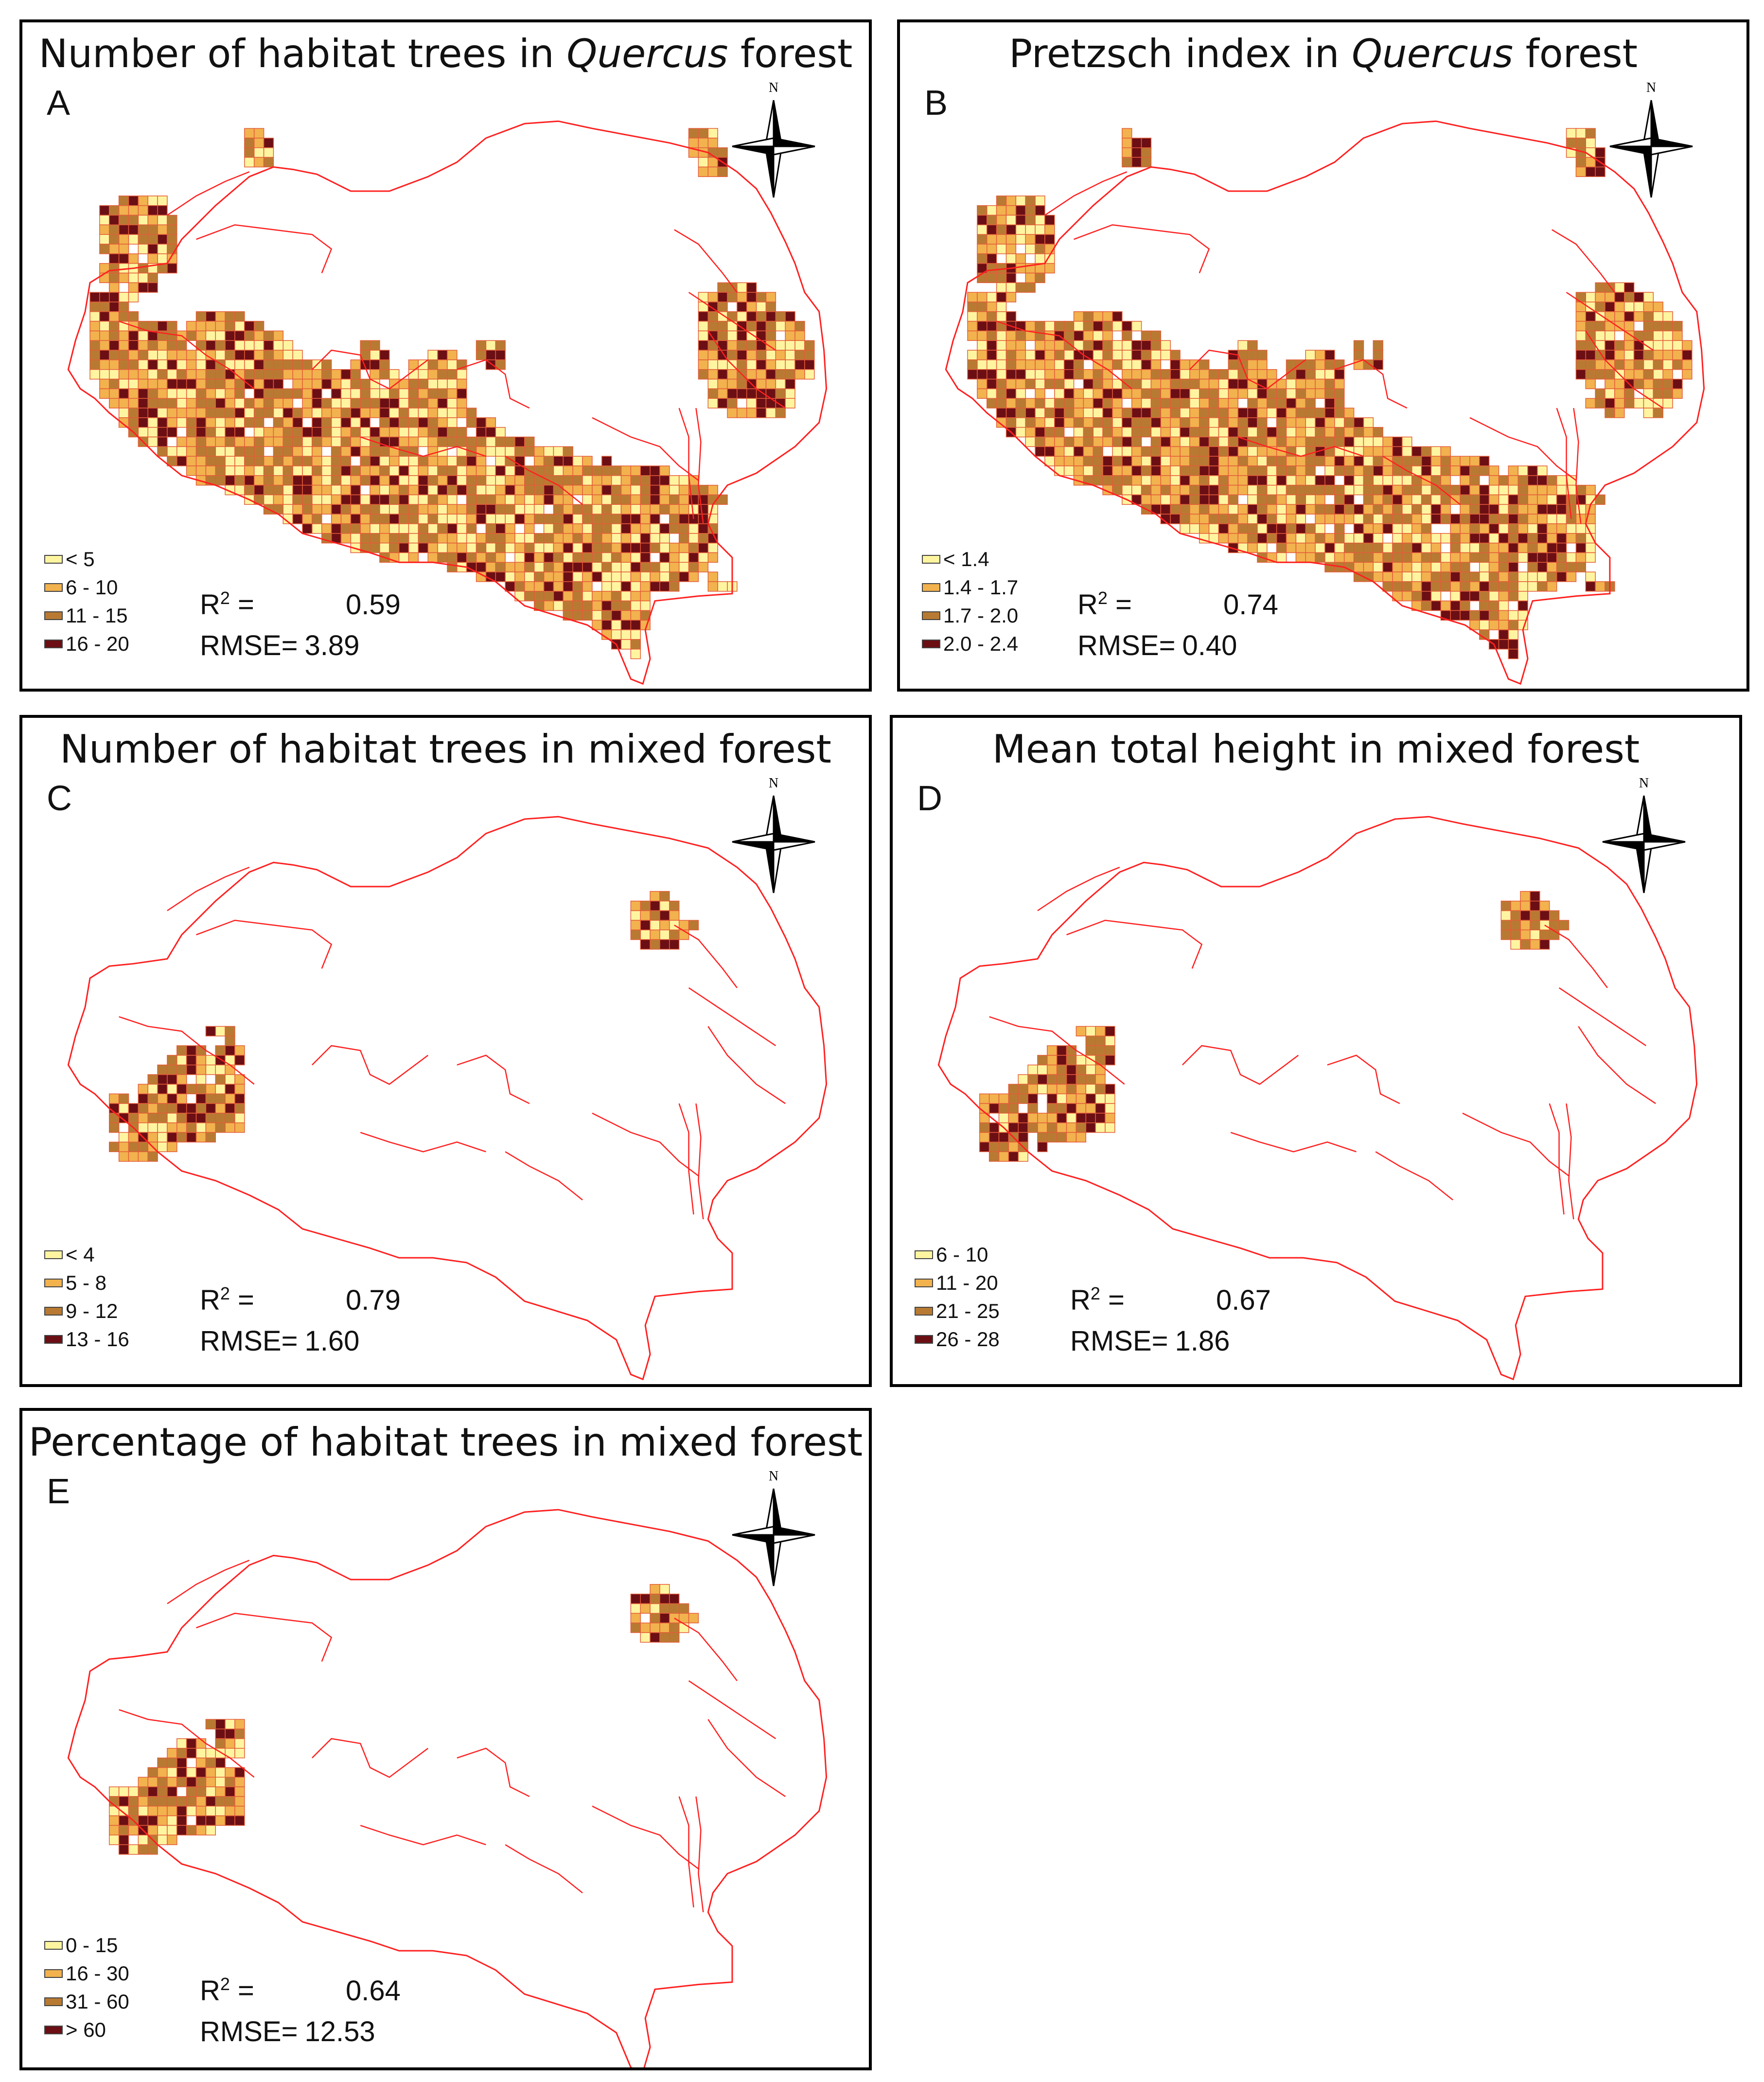  What do you see at coordinates (970, 602) in the screenshot?
I see `legend: < 1.4 1.4 - 1.7 1.7 - 2.0 2.0 - 2.4` at bounding box center [970, 602].